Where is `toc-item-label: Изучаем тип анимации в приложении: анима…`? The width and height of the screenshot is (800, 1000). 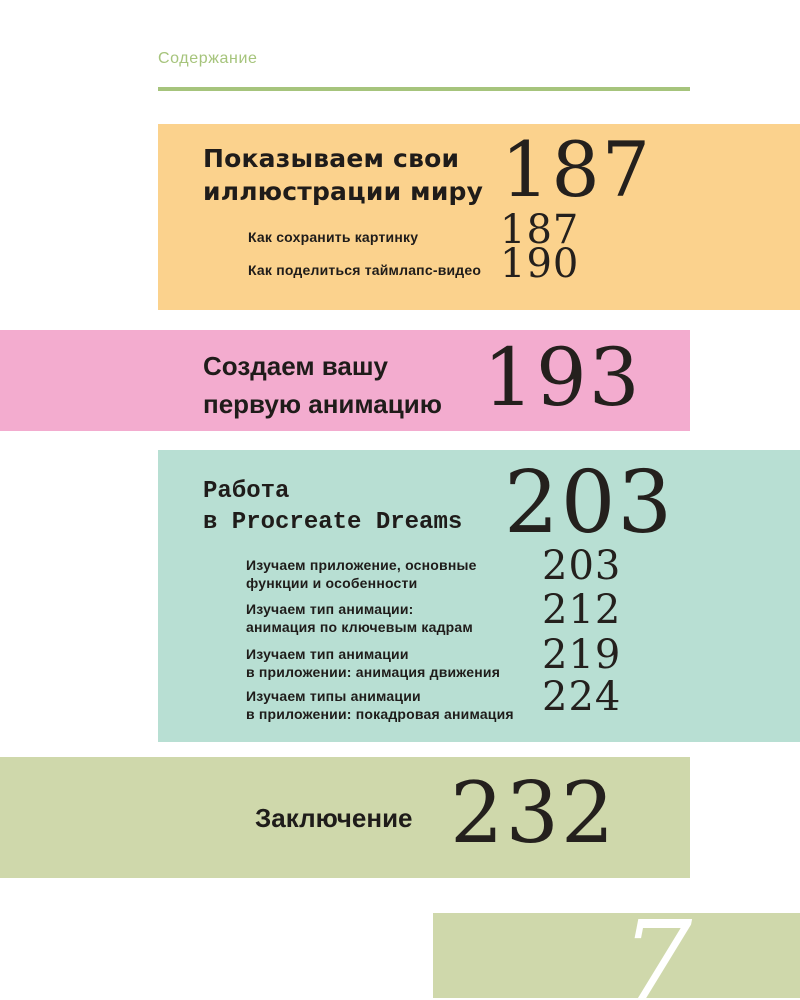 toc-item-label: Изучаем тип анимации в приложении: анима… is located at coordinates (373, 663).